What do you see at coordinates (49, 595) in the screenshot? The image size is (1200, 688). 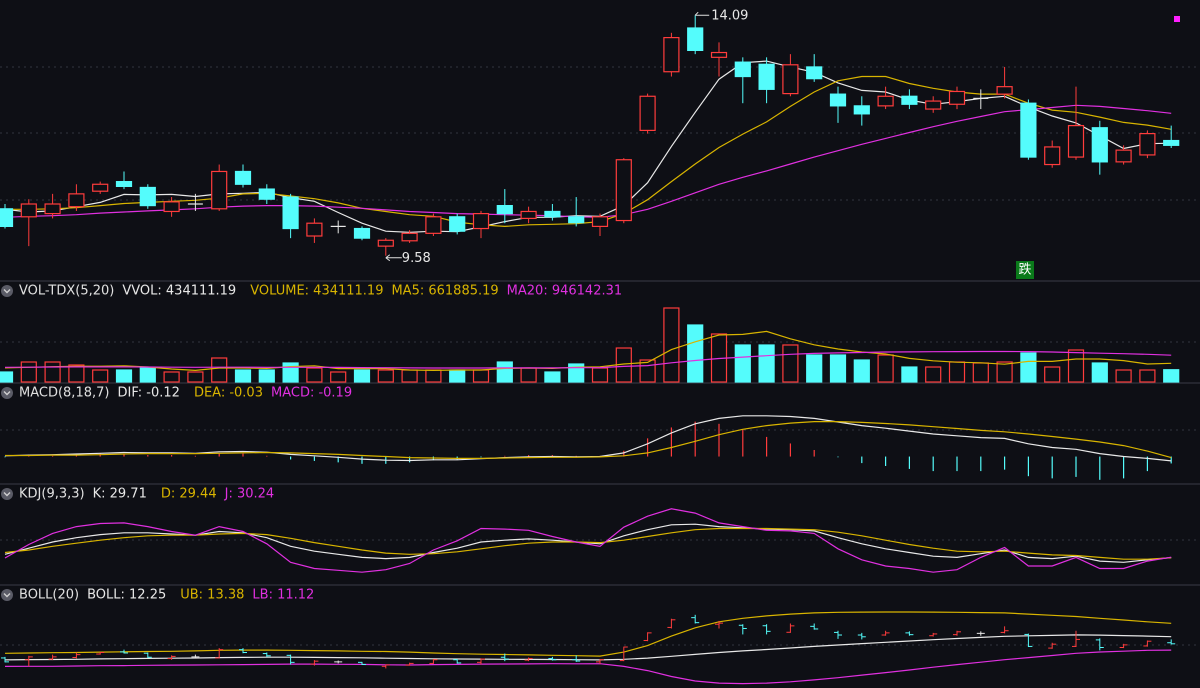 I see `panel-title: BOLL(20)` at bounding box center [49, 595].